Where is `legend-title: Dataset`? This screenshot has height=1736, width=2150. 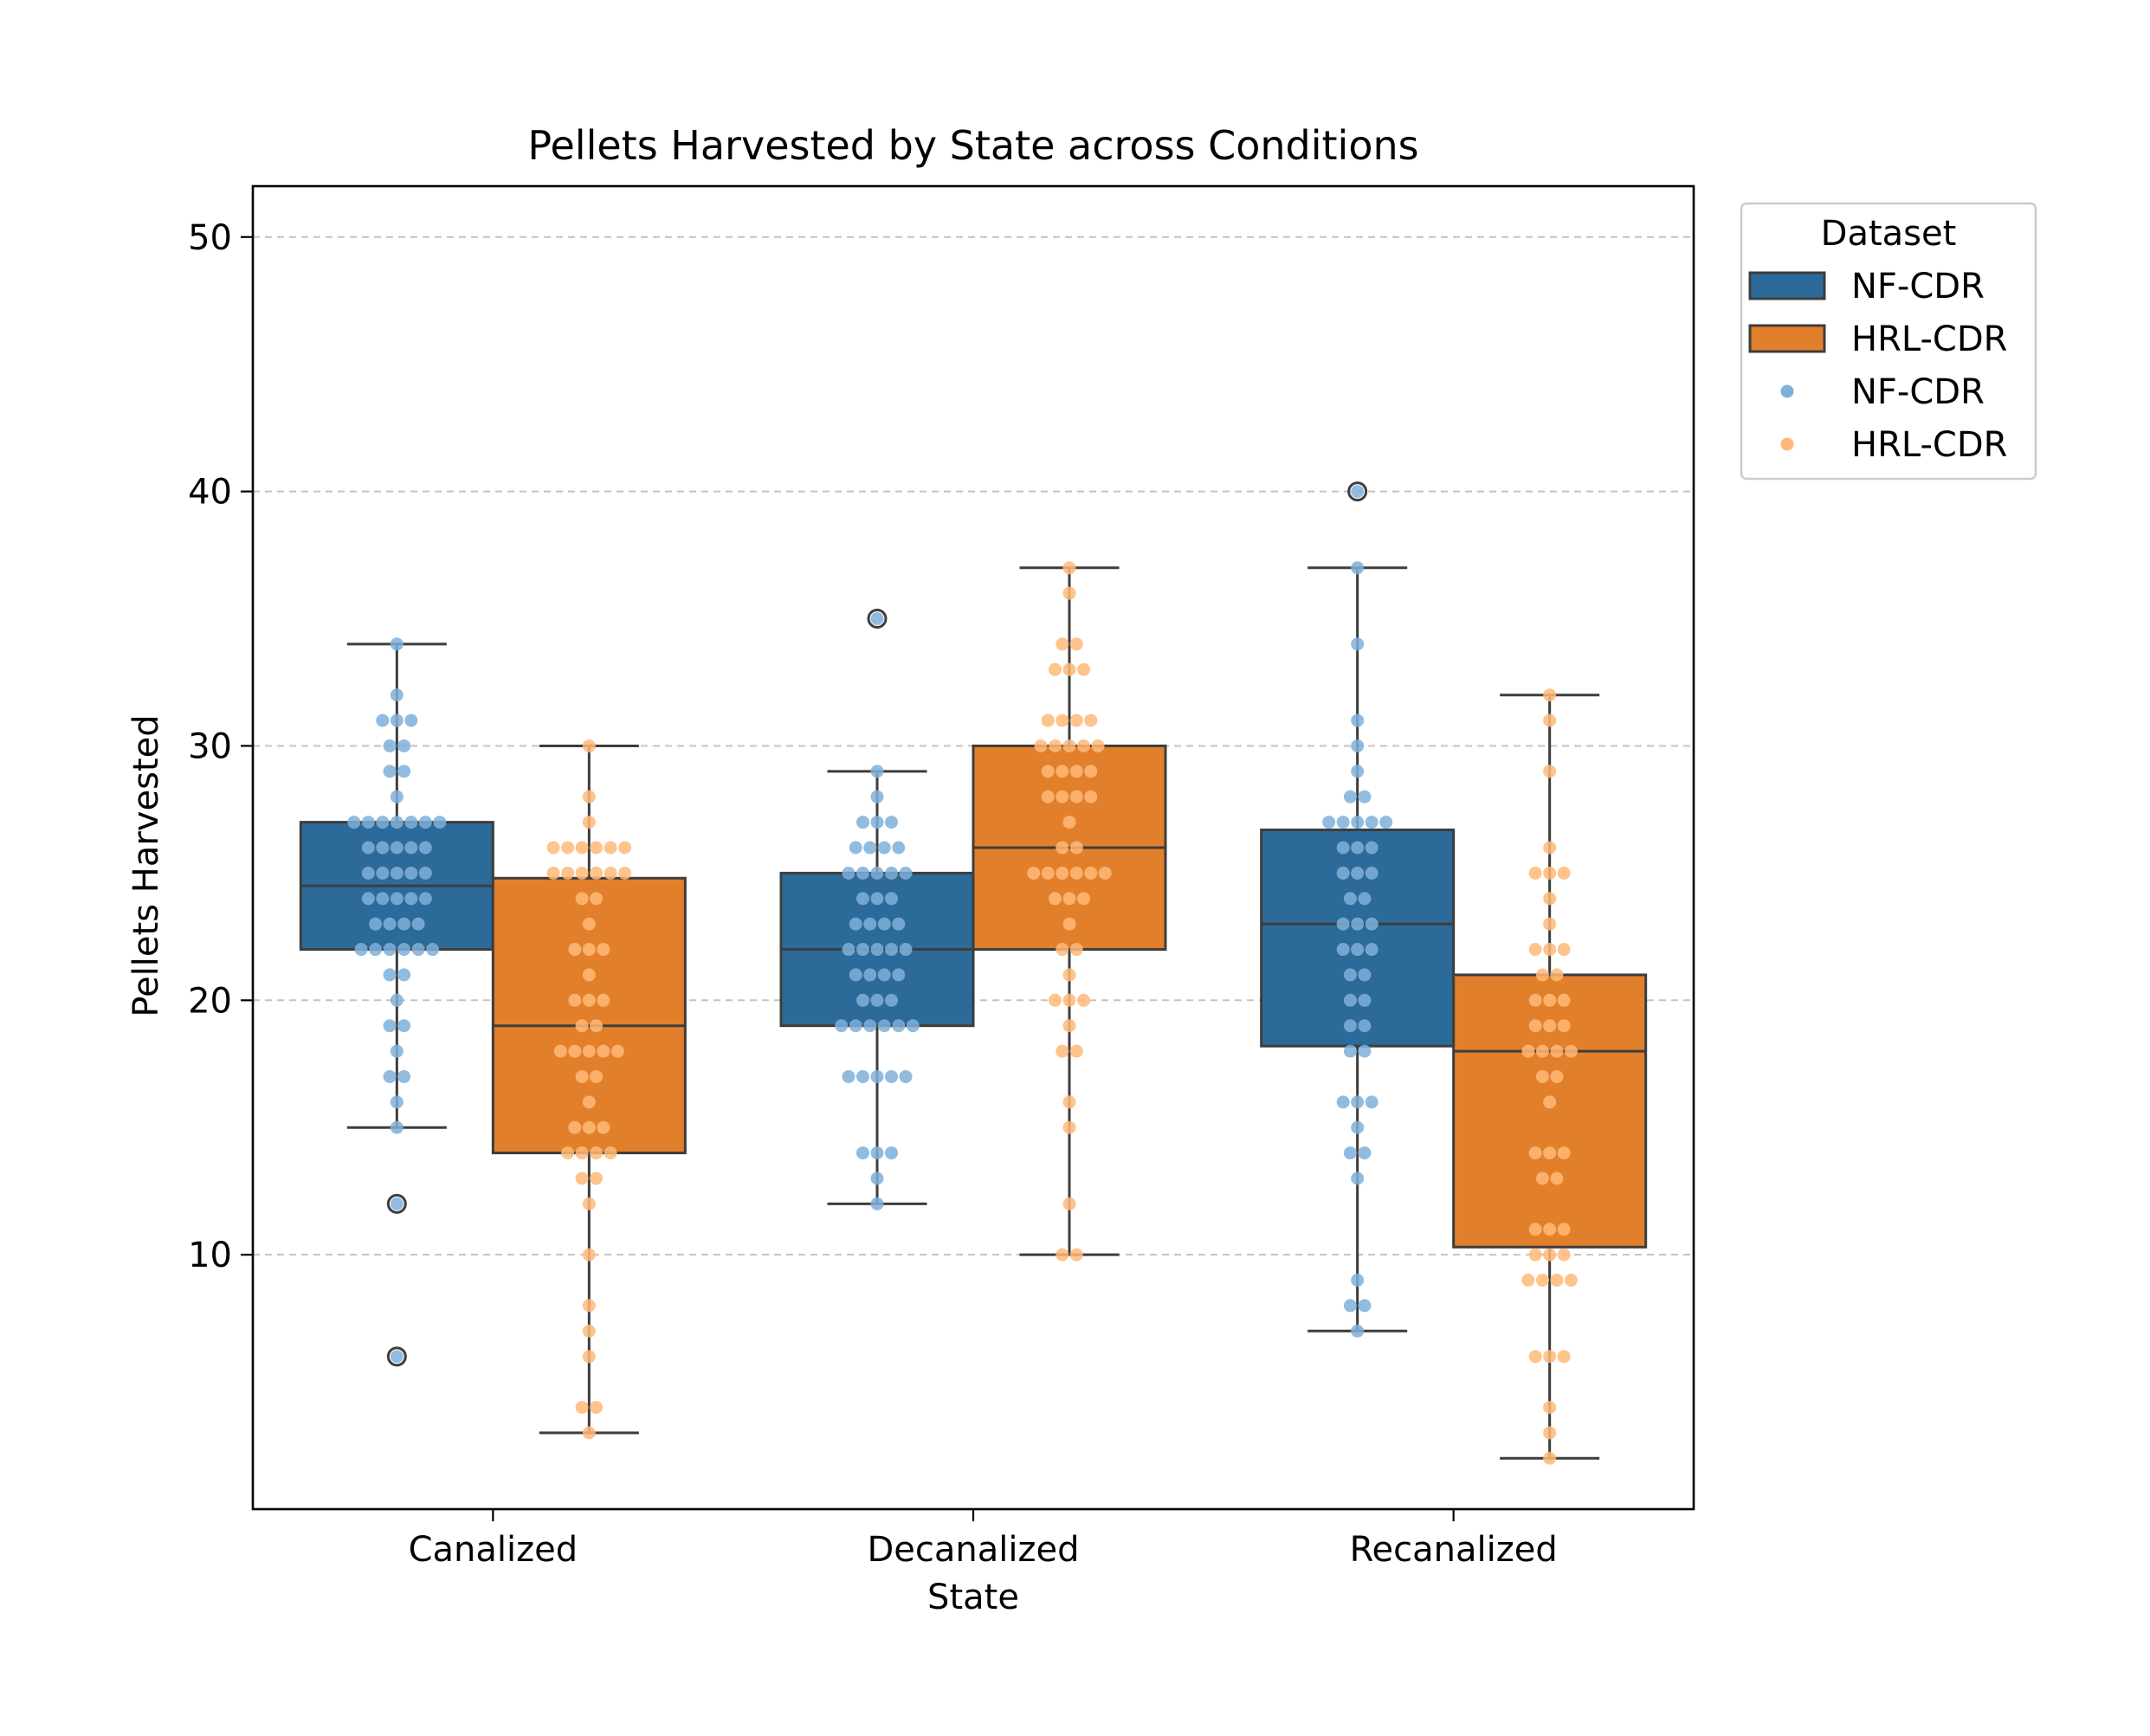
legend-title: Dataset is located at coordinates (1889, 234).